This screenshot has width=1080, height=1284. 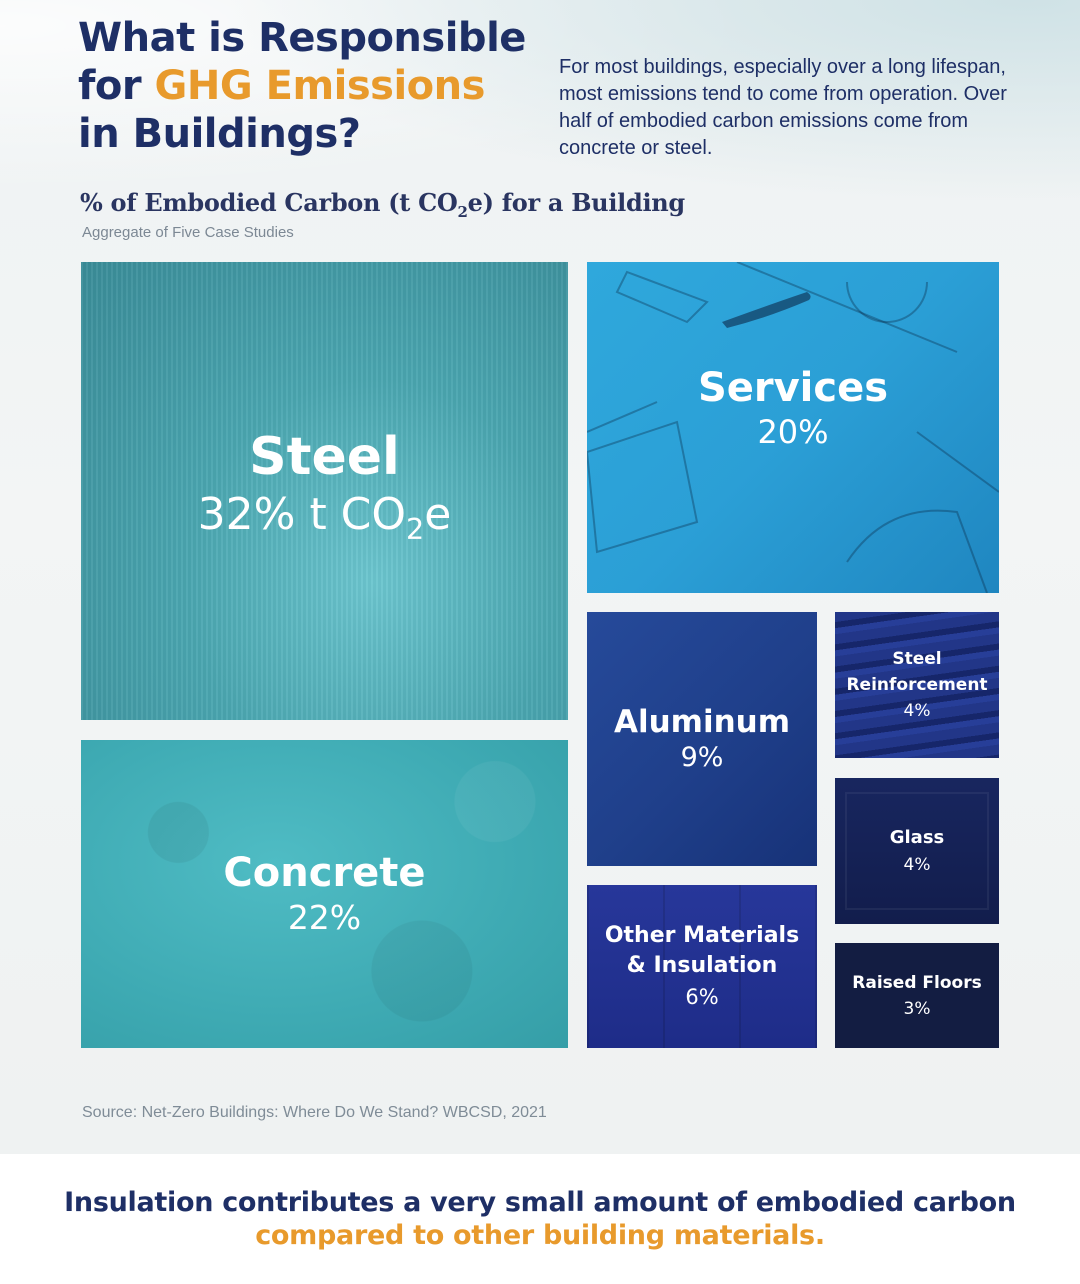 What do you see at coordinates (324, 917) in the screenshot?
I see `tile-value: 22%` at bounding box center [324, 917].